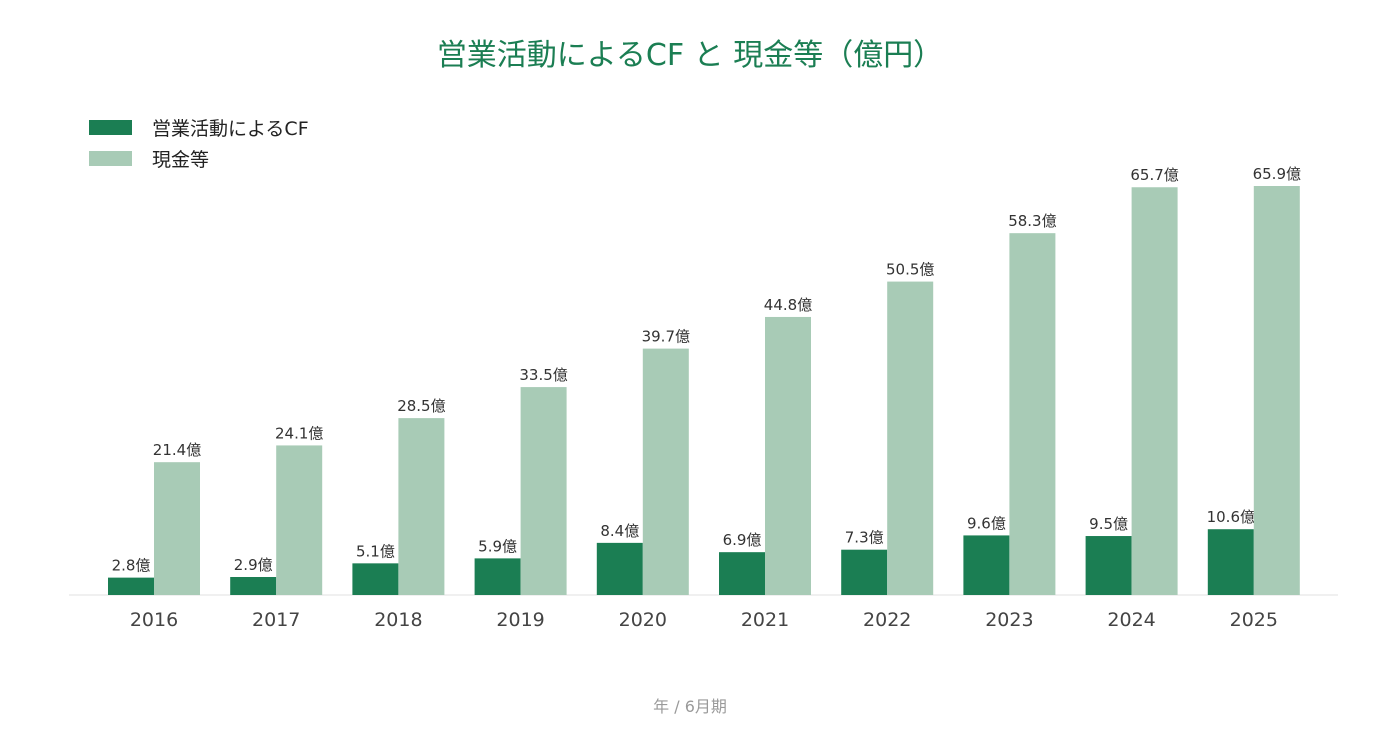 This screenshot has height=735, width=1380. I want to click on data-label-cash-2021: 44.8億, so click(788, 305).